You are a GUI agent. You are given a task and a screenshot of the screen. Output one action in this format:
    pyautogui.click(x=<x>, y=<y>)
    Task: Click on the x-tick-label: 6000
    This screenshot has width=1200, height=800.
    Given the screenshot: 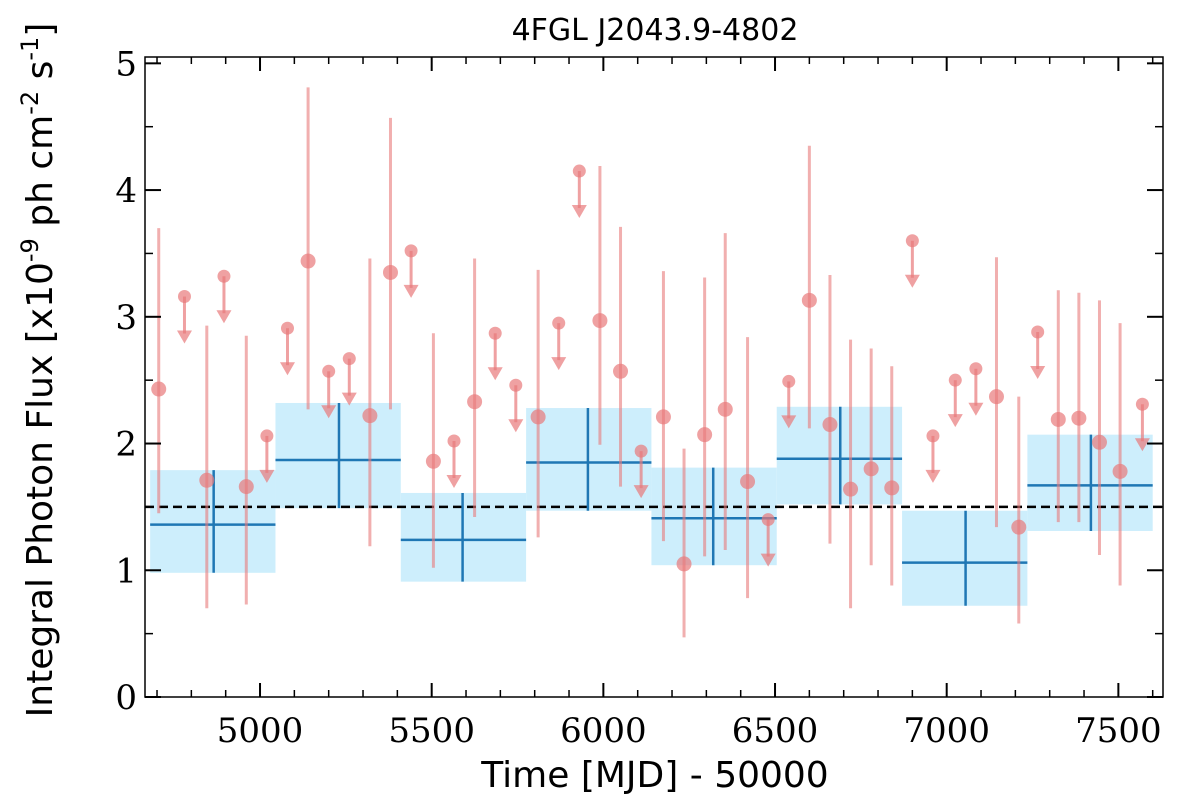 What is the action you would take?
    pyautogui.click(x=603, y=731)
    